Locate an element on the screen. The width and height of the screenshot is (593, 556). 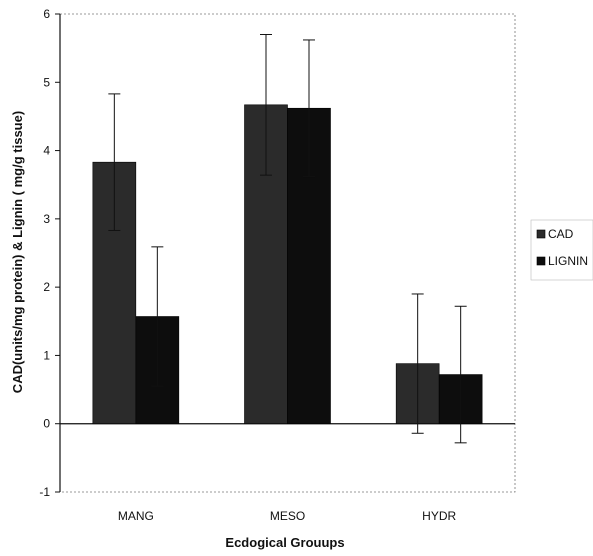
legend-swatch-cad is located at coordinates (541, 234).